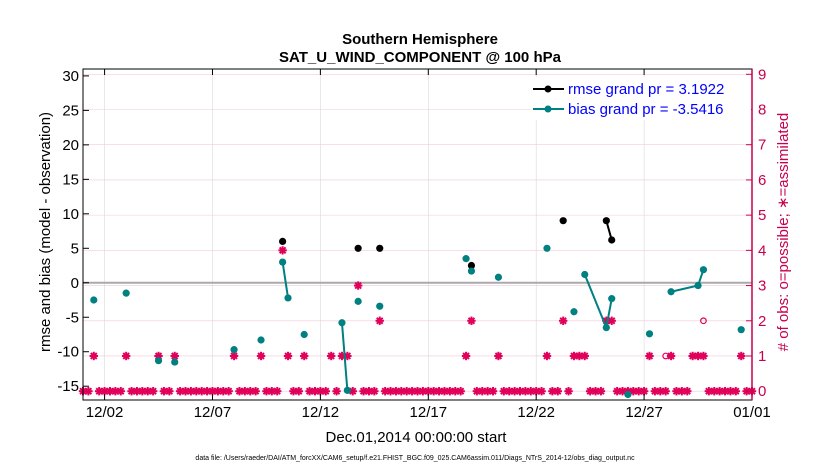 Image resolution: width=830 pixels, height=470 pixels. What do you see at coordinates (762, 74) in the screenshot?
I see `y-right-tick-label: 9` at bounding box center [762, 74].